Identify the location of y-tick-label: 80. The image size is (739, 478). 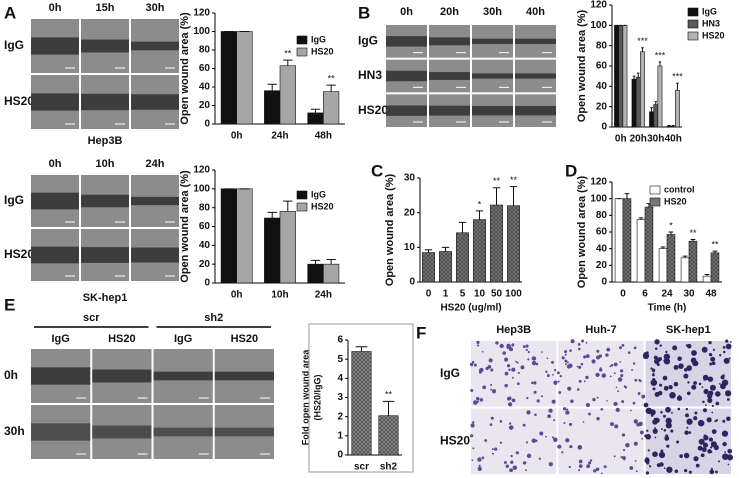
(602, 215).